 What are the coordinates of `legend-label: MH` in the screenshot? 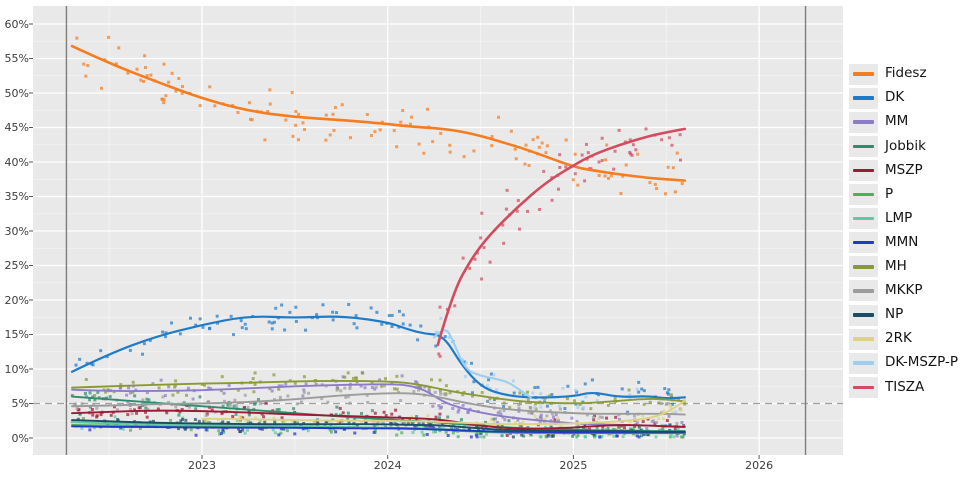 It's located at (896, 266).